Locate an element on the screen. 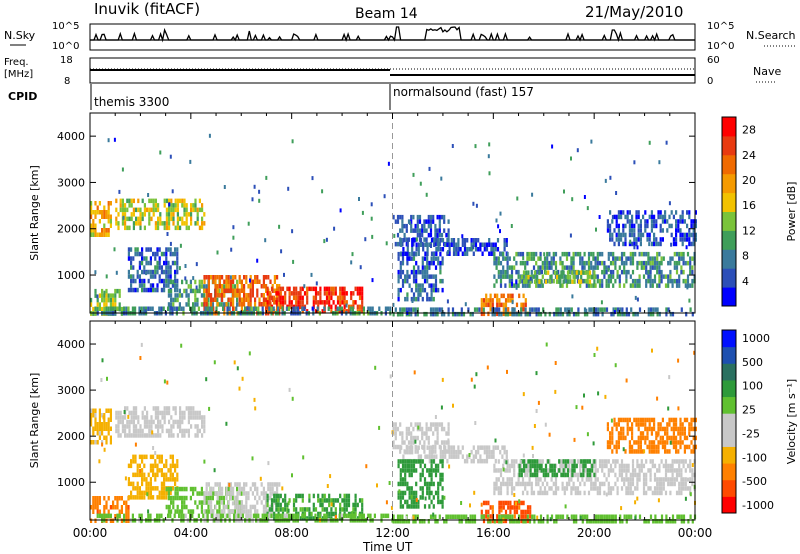  nsky-trace is located at coordinates (392, 34).